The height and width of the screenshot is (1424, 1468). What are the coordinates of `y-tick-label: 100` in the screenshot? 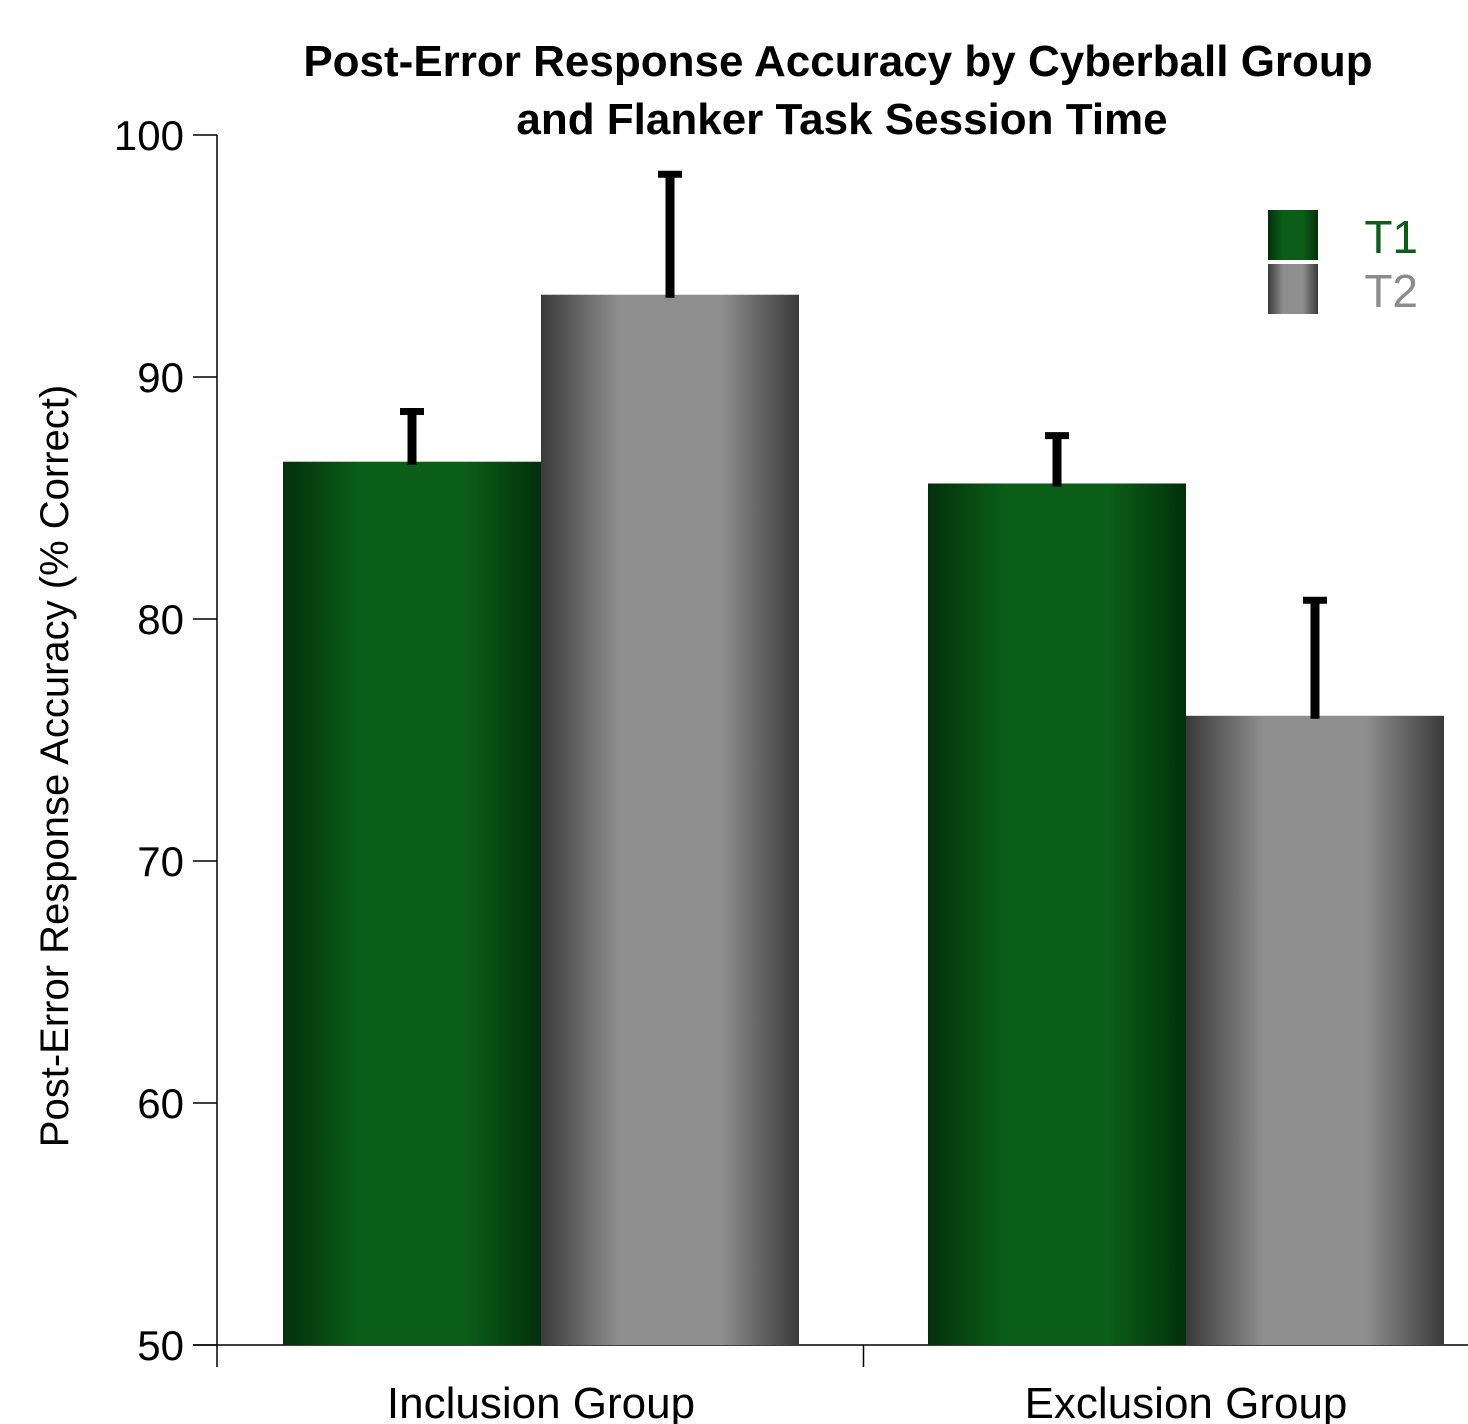 It's located at (149, 135).